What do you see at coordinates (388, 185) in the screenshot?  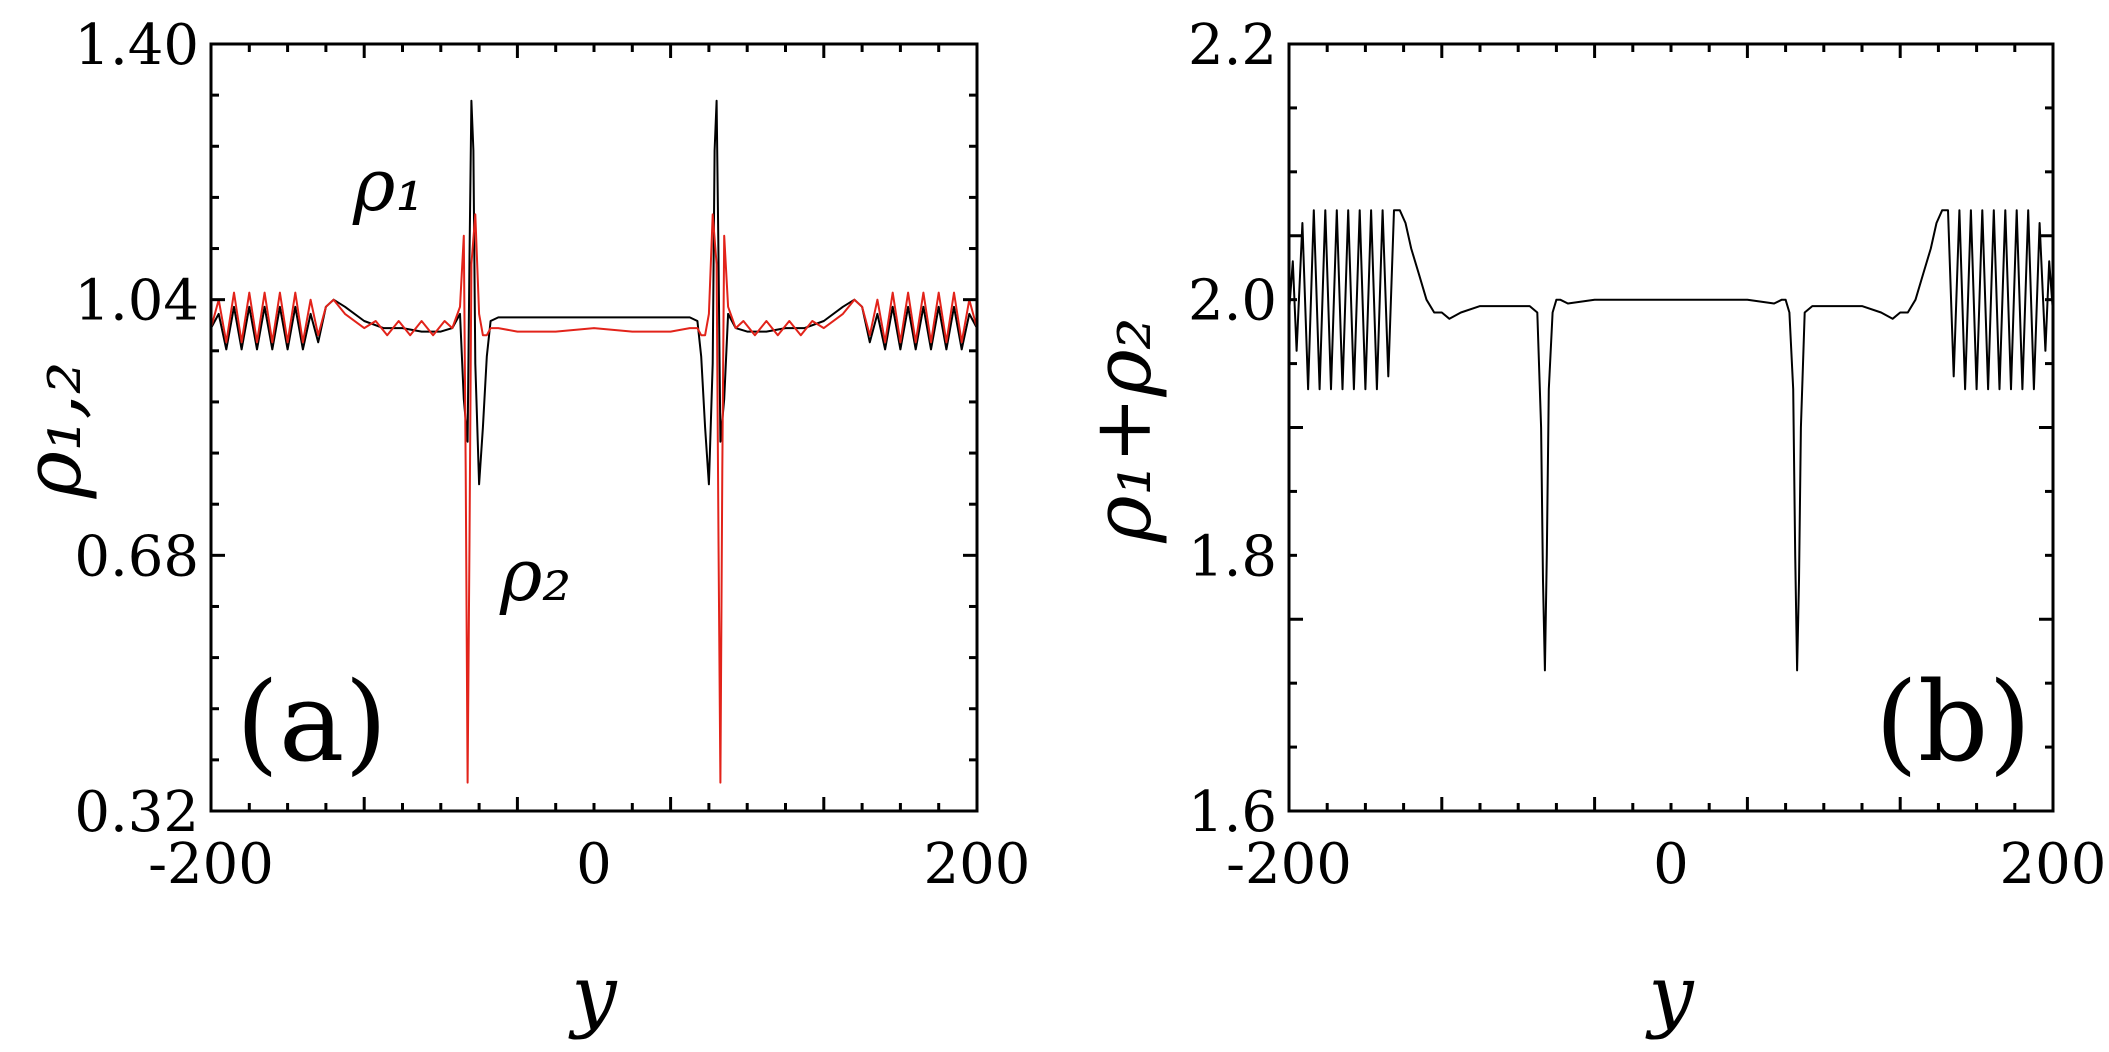 I see `rho1-annotation: ρ₁` at bounding box center [388, 185].